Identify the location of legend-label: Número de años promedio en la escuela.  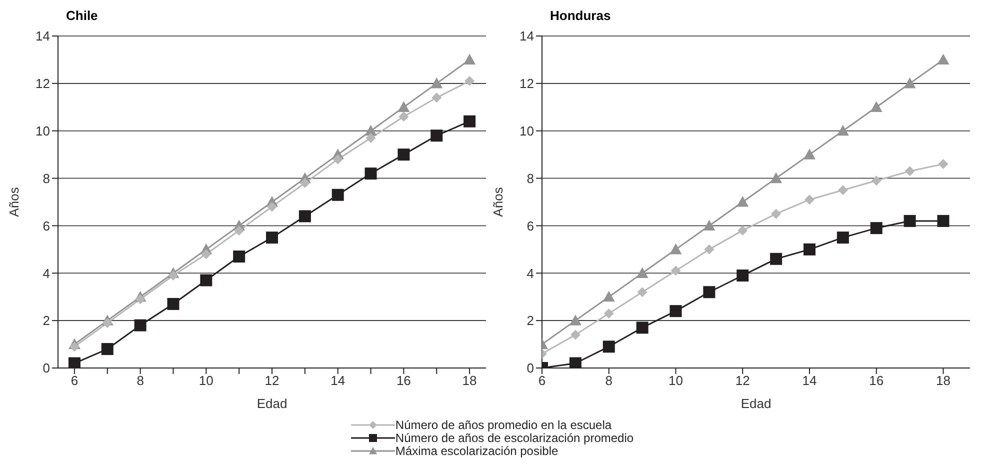
(503, 425).